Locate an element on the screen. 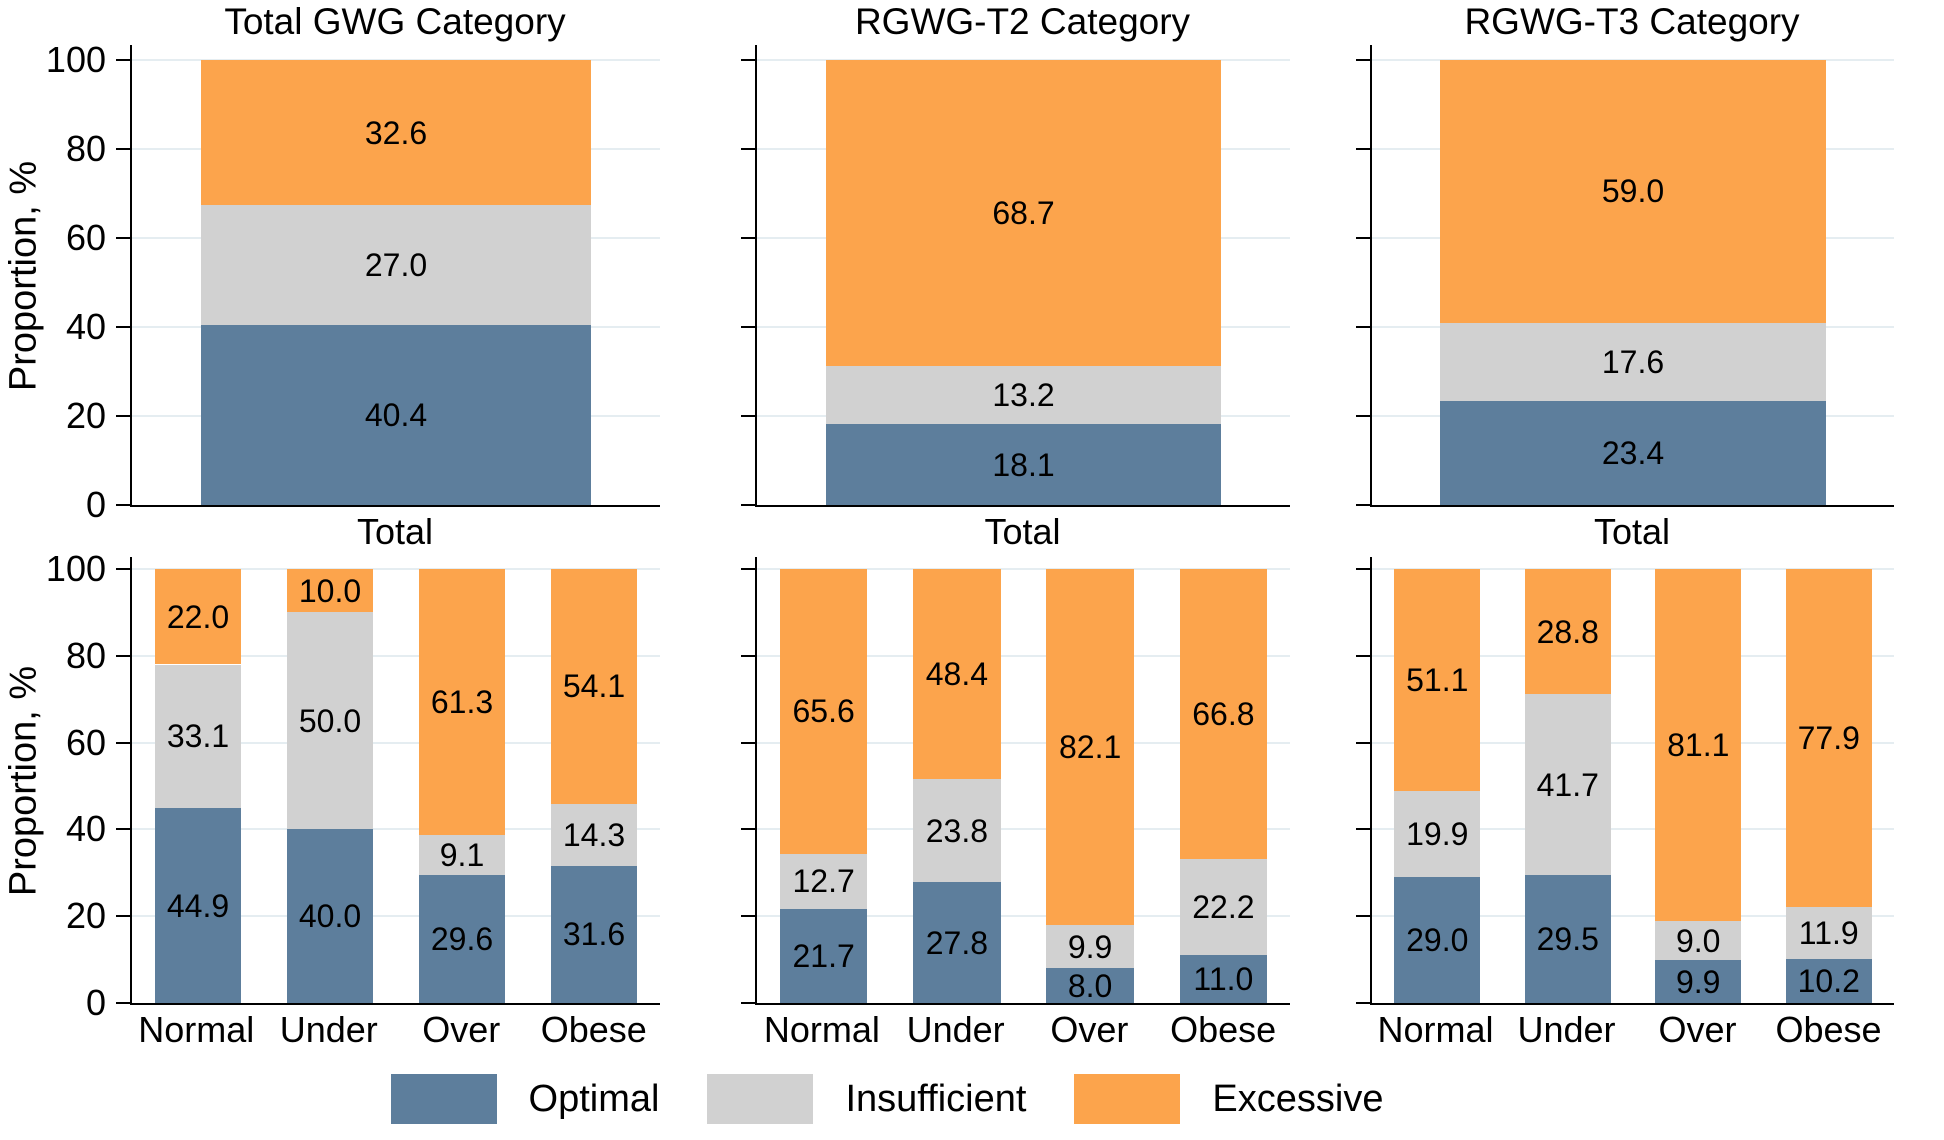  bar-segment-optimal: 23.4 is located at coordinates (1633, 452).